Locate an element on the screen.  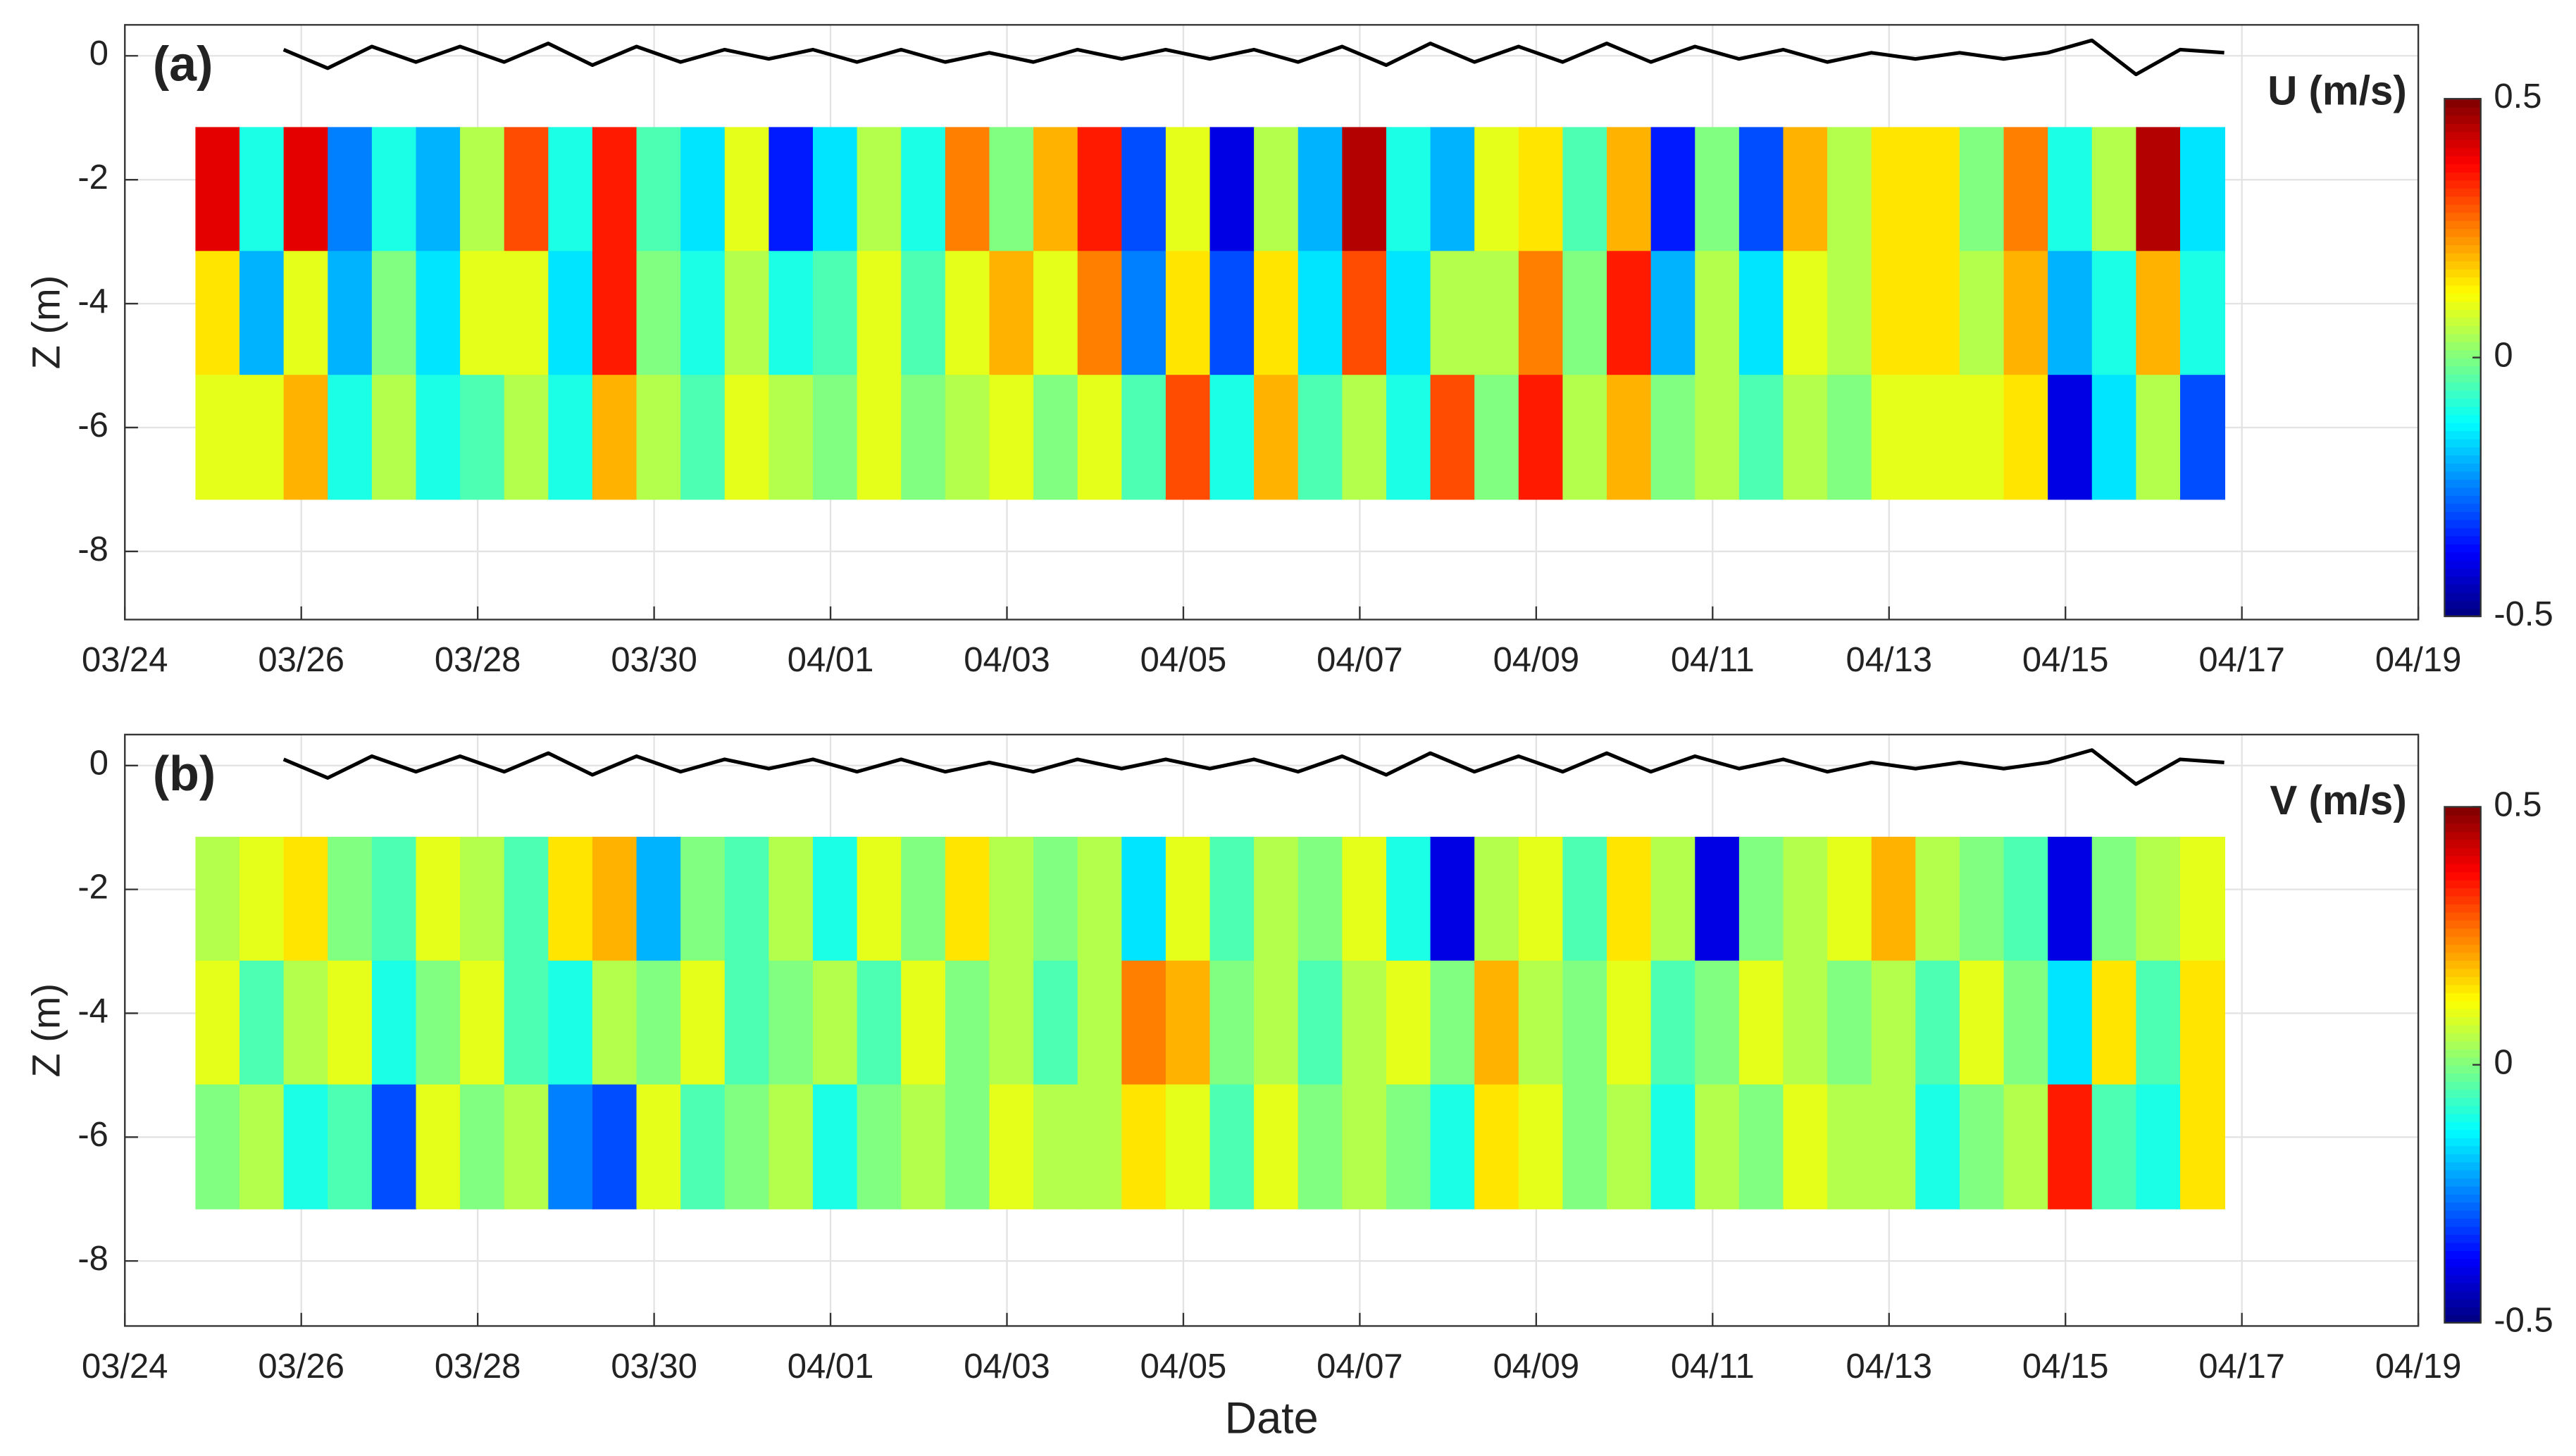
panel-label: (b) is located at coordinates (184, 773).